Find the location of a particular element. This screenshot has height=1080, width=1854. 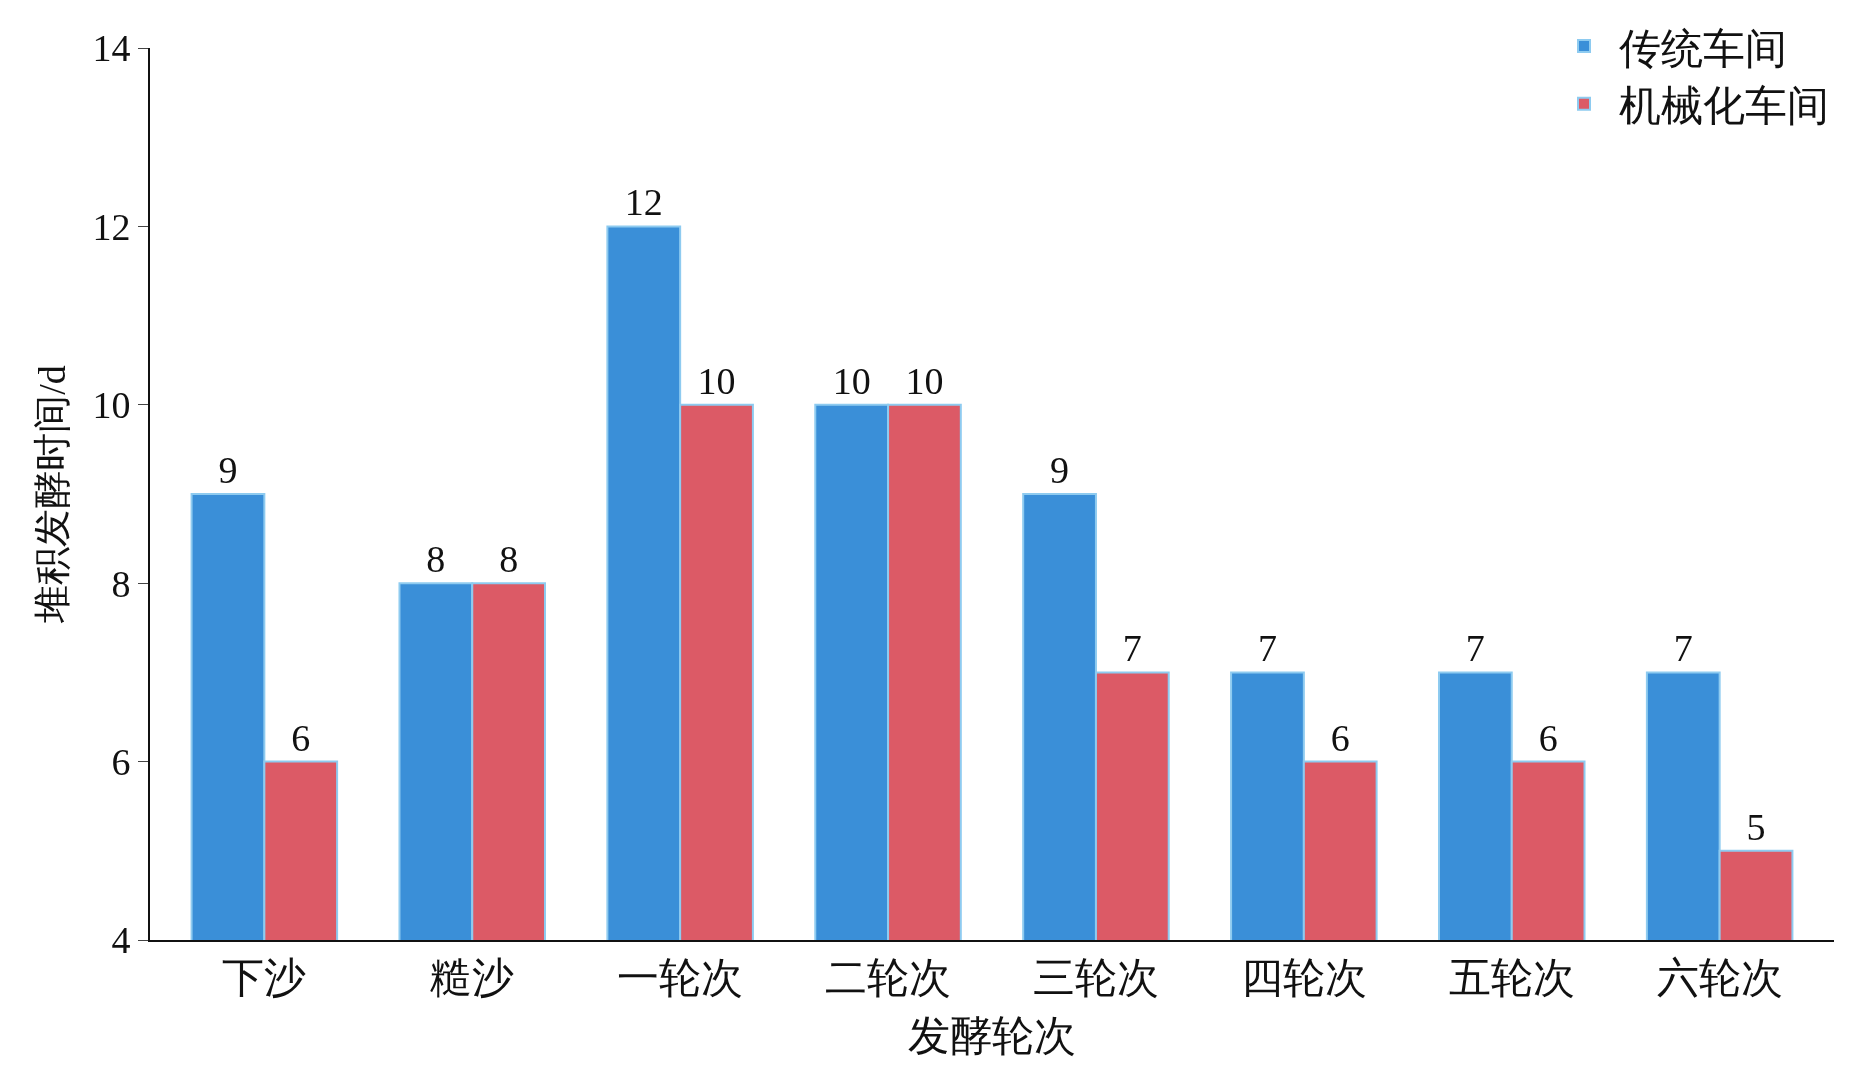

y-tick-label: 8 is located at coordinates (121, 583).